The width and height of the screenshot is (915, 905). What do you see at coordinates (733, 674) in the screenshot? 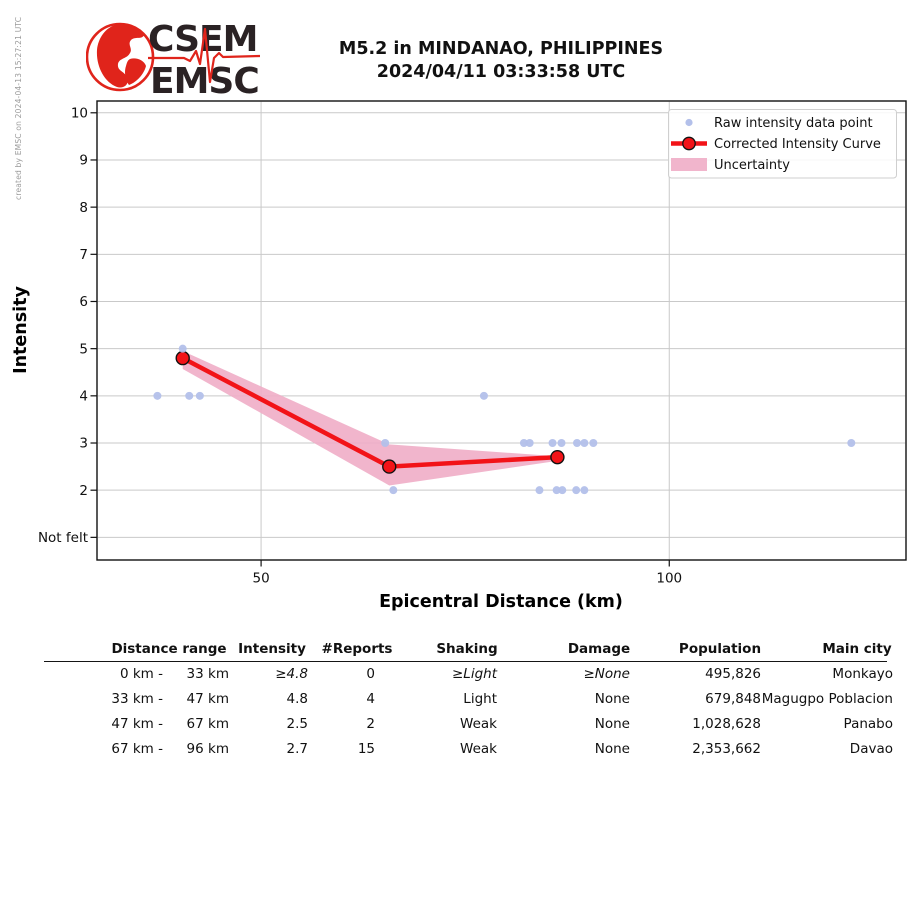
I see `table-cell-population: 495,826` at bounding box center [733, 674].